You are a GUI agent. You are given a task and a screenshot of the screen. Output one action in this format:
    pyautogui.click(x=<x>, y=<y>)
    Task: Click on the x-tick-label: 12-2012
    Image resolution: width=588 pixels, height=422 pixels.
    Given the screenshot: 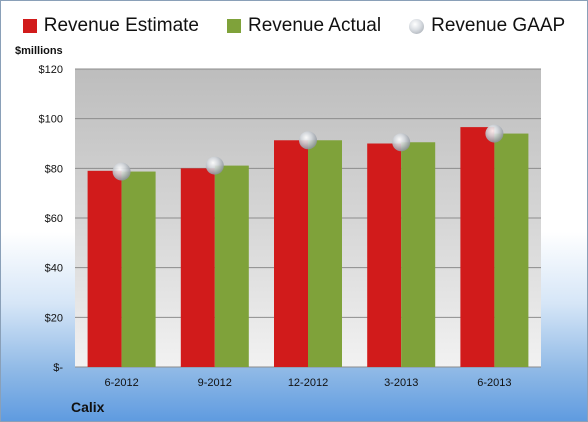 What is the action you would take?
    pyautogui.click(x=308, y=383)
    